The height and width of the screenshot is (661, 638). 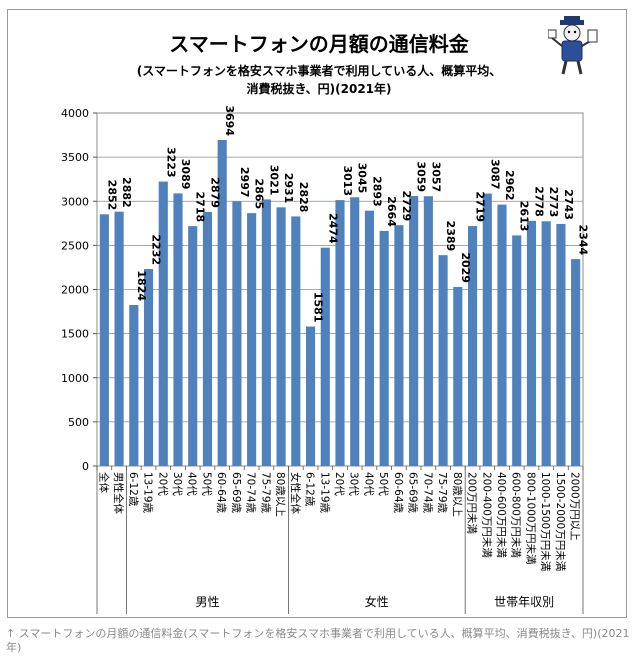 What do you see at coordinates (319, 44) in the screenshot?
I see `chart-title: スマートフォンの月額の通信料金` at bounding box center [319, 44].